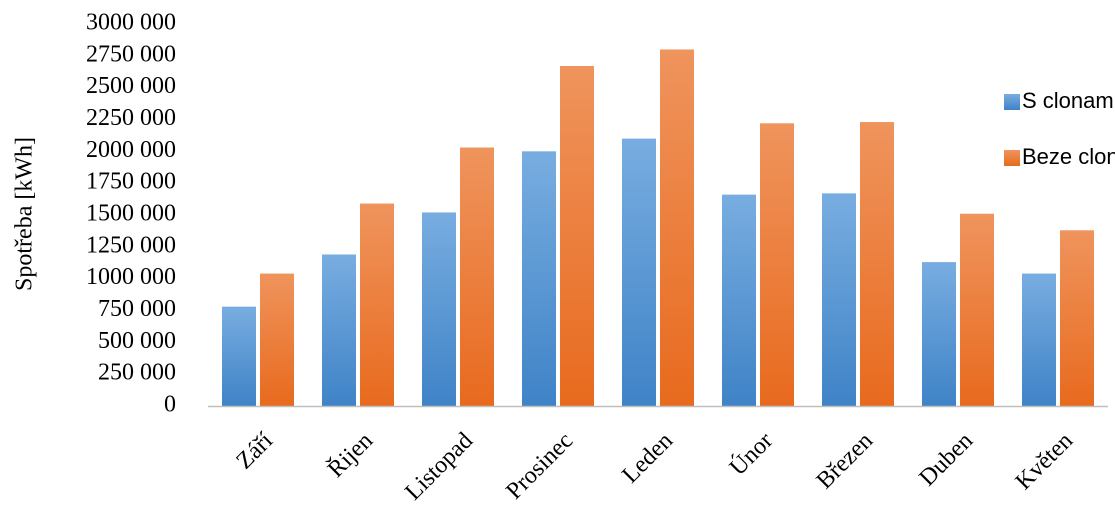 Image resolution: width=1115 pixels, height=514 pixels. I want to click on y-tick-label: 3000 000, so click(131, 23).